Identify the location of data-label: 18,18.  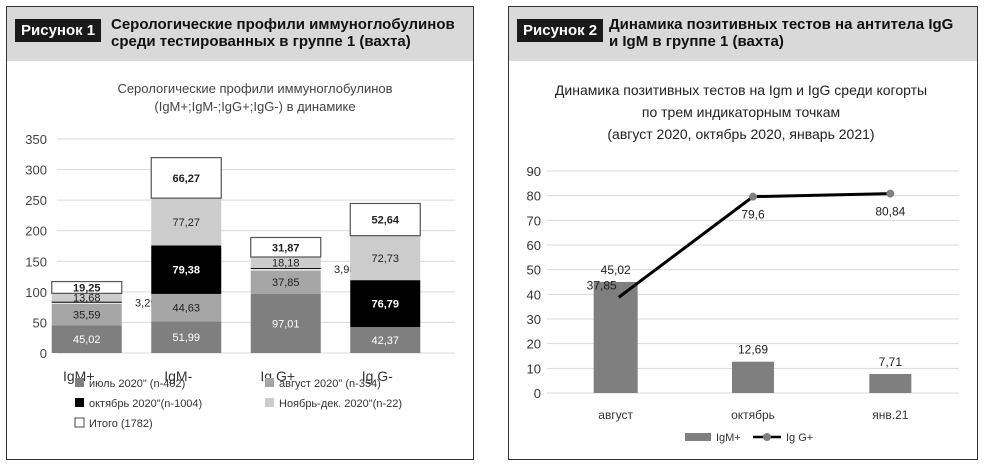
(286, 264).